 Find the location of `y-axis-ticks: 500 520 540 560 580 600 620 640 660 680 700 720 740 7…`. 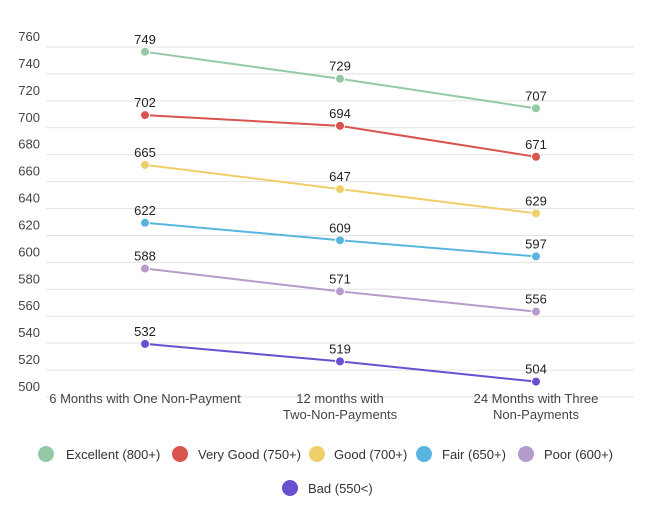

y-axis-ticks: 500 520 540 560 580 600 620 640 660 680 700 720 740 7… is located at coordinates (29, 211).